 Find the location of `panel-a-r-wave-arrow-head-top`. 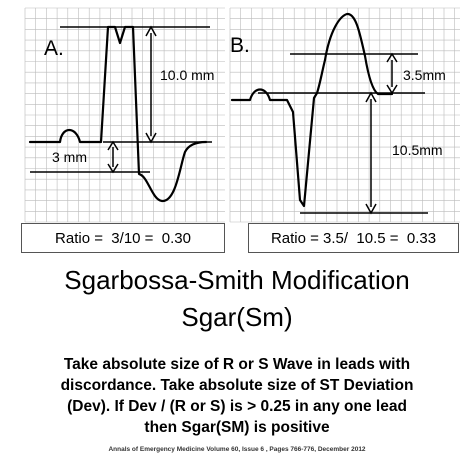

panel-a-r-wave-arrow-head-top is located at coordinates (151, 31).